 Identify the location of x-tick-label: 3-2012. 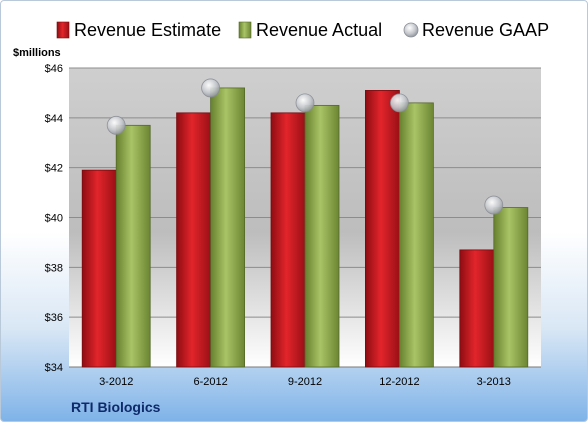
(116, 382).